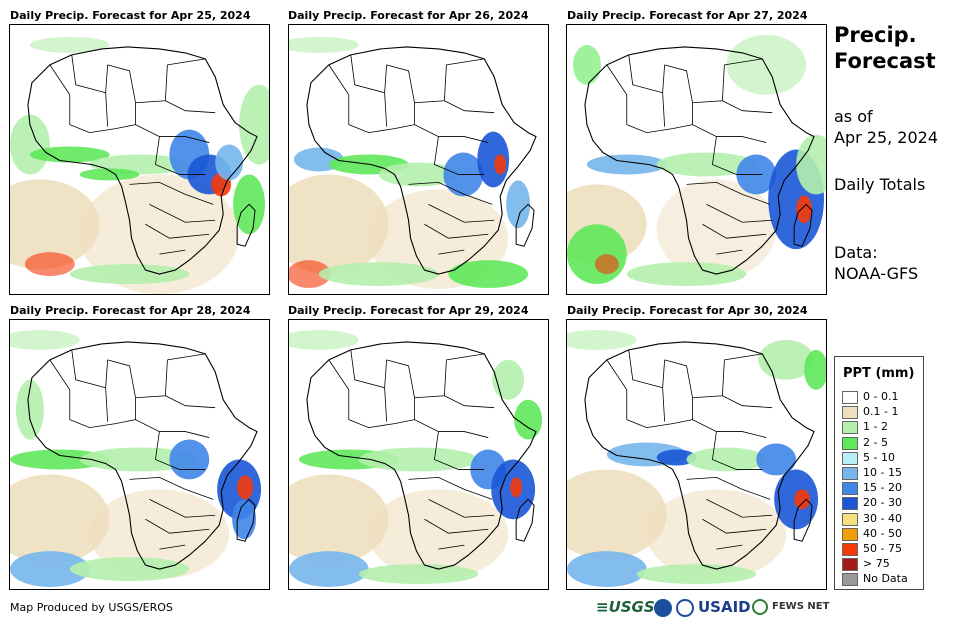  What do you see at coordinates (130, 15) in the screenshot?
I see `panel-title-1: Daily Precip. Forecast for Apr 25, 2024` at bounding box center [130, 15].